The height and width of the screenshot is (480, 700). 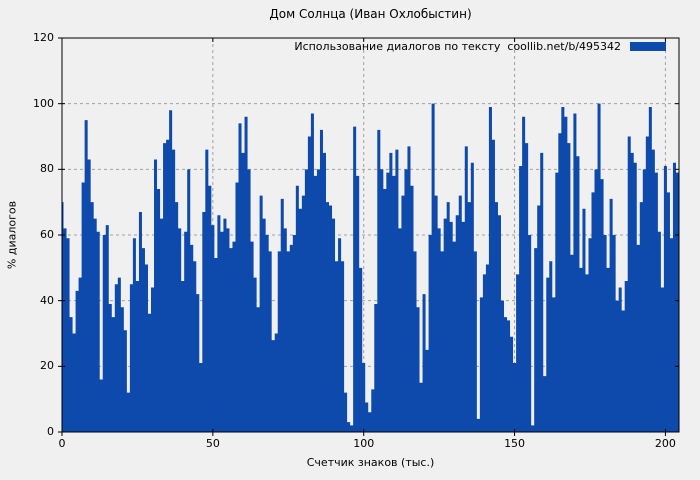 I want to click on y-tick-label: 100, so click(x=43, y=103).